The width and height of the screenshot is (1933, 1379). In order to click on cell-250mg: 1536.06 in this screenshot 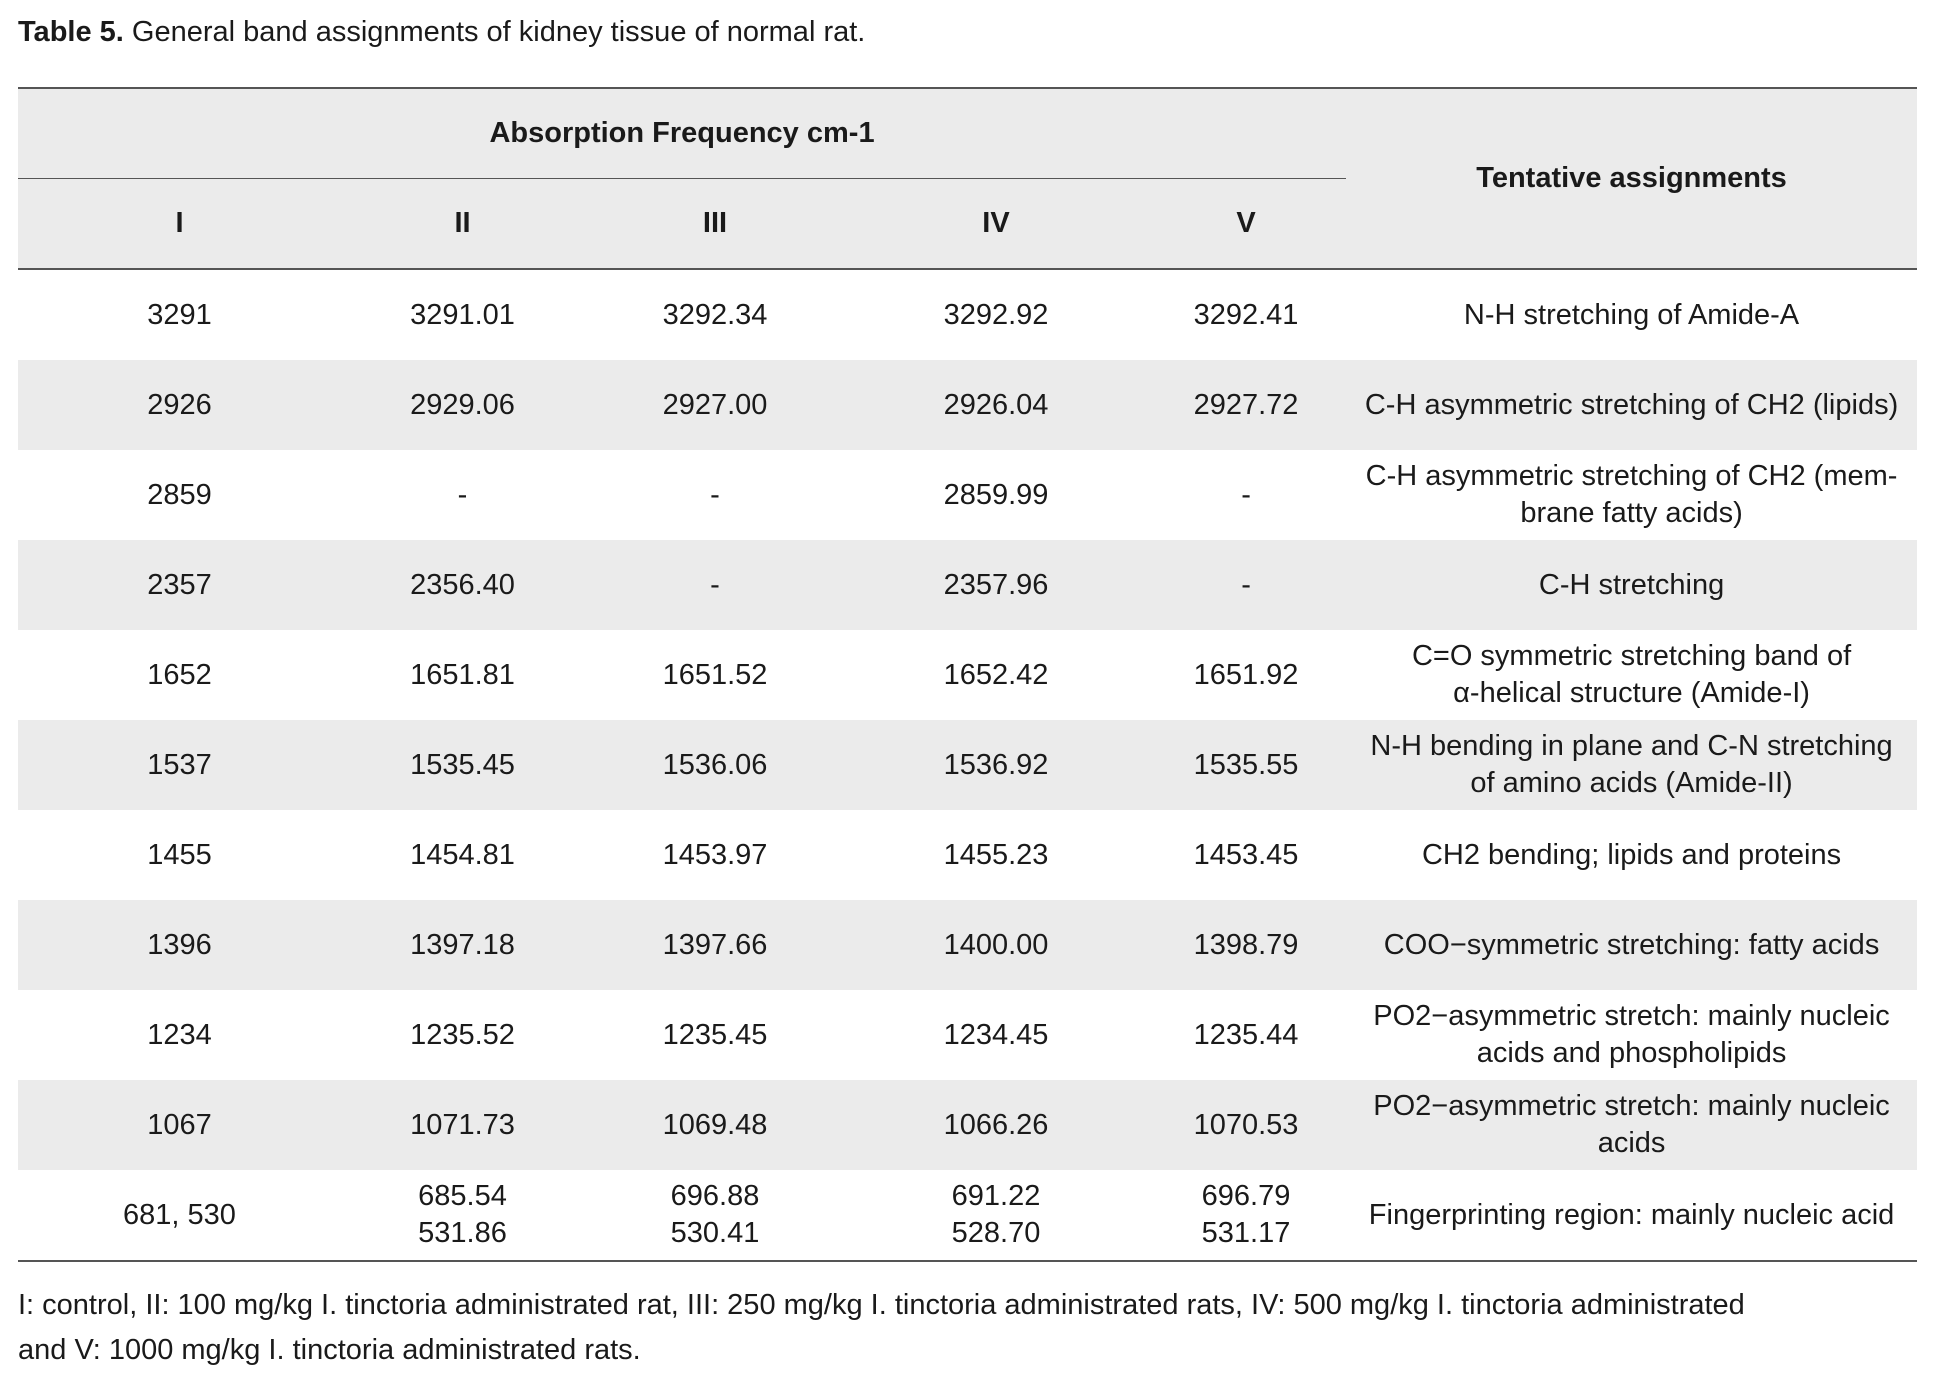, I will do `click(715, 765)`.